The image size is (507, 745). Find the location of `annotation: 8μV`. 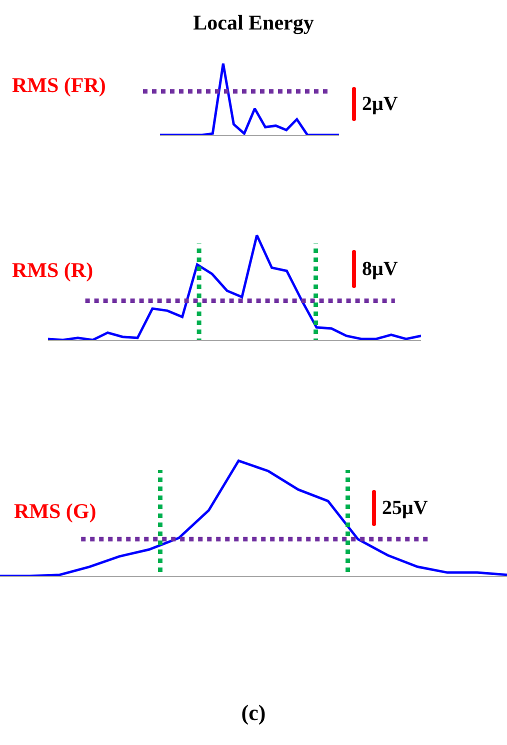

annotation: 8μV is located at coordinates (380, 269).